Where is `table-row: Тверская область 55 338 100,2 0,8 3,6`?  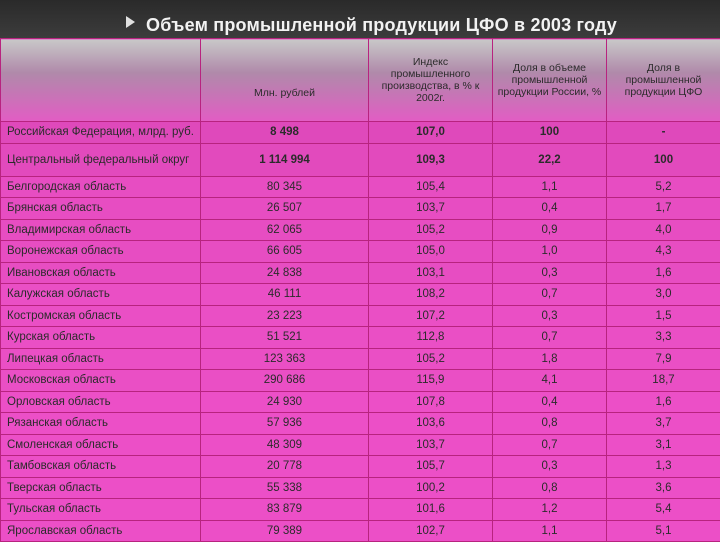 table-row: Тверская область 55 338 100,2 0,8 3,6 is located at coordinates (360, 488).